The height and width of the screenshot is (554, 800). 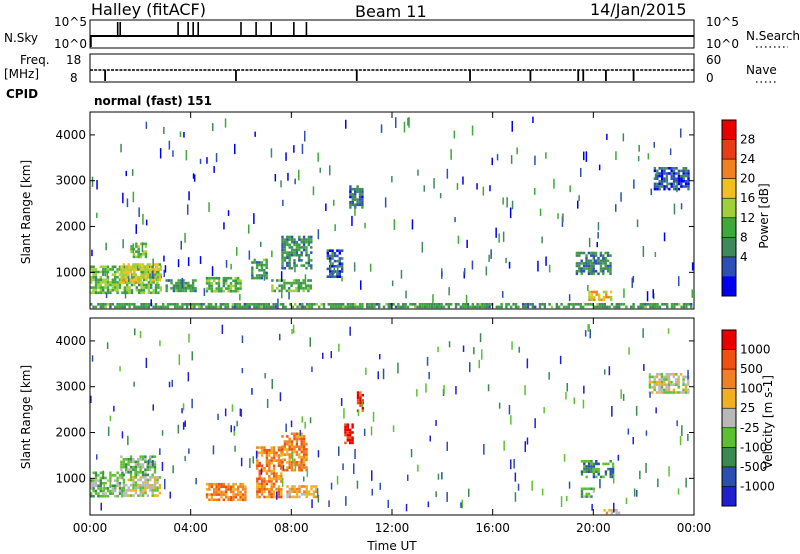 I want to click on x-tick-label: 12:00, so click(x=392, y=528).